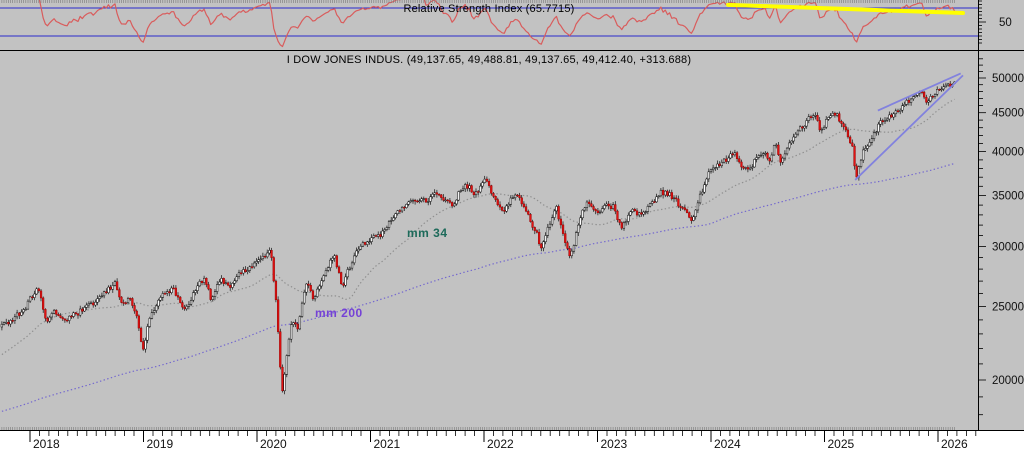 This screenshot has height=453, width=1024. I want to click on svg-text: 2026, so click(954, 444).